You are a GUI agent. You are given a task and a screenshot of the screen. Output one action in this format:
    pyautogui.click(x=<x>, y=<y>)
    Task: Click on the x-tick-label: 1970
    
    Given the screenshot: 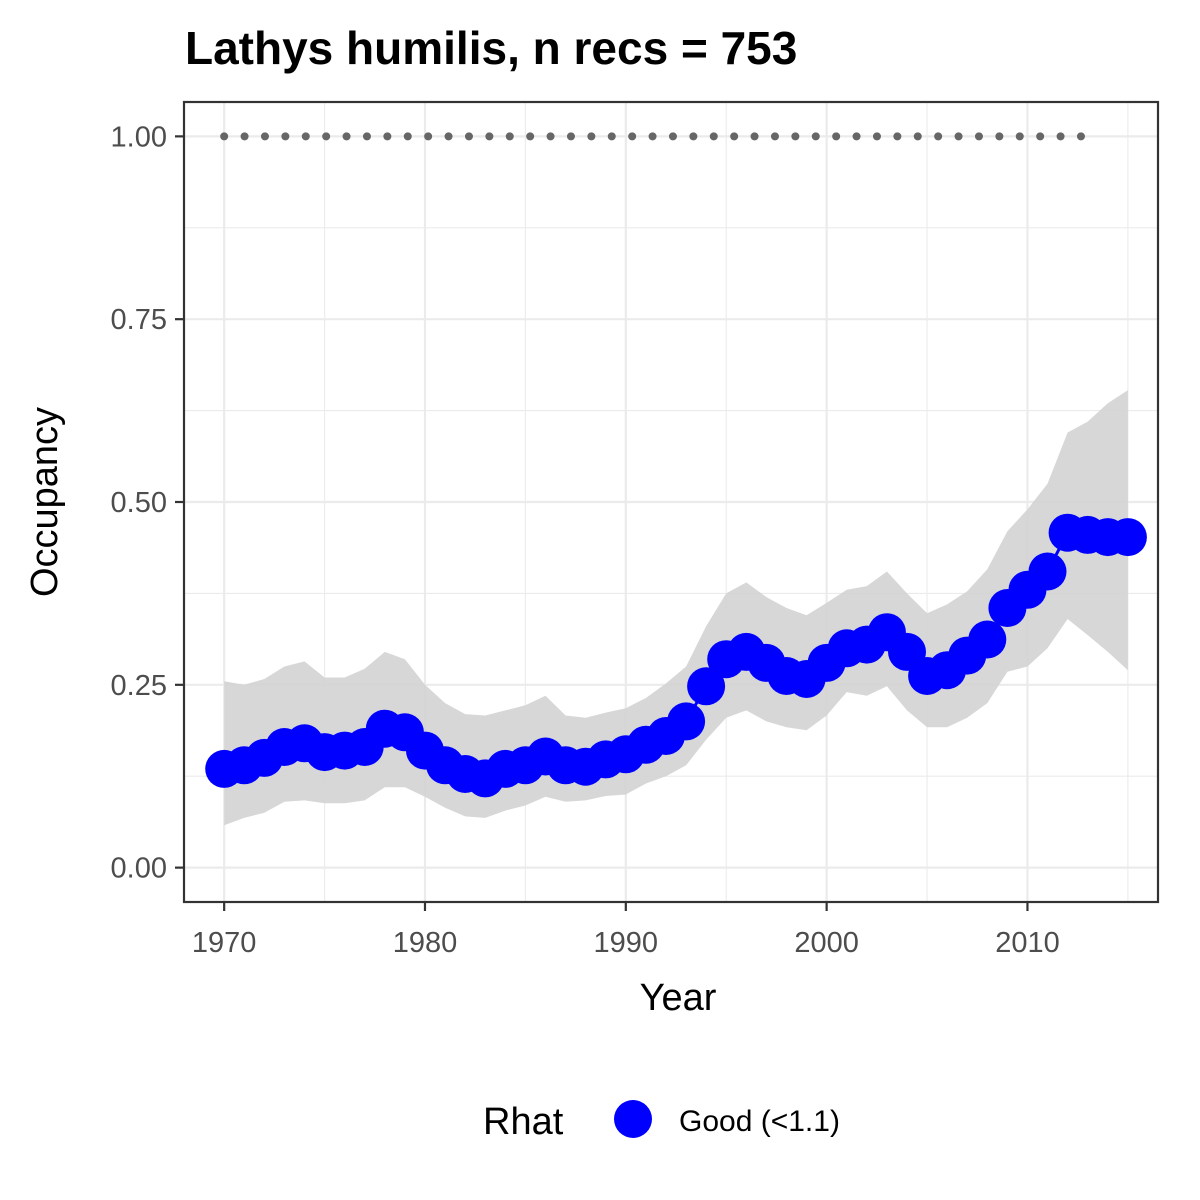 What is the action you would take?
    pyautogui.click(x=224, y=943)
    